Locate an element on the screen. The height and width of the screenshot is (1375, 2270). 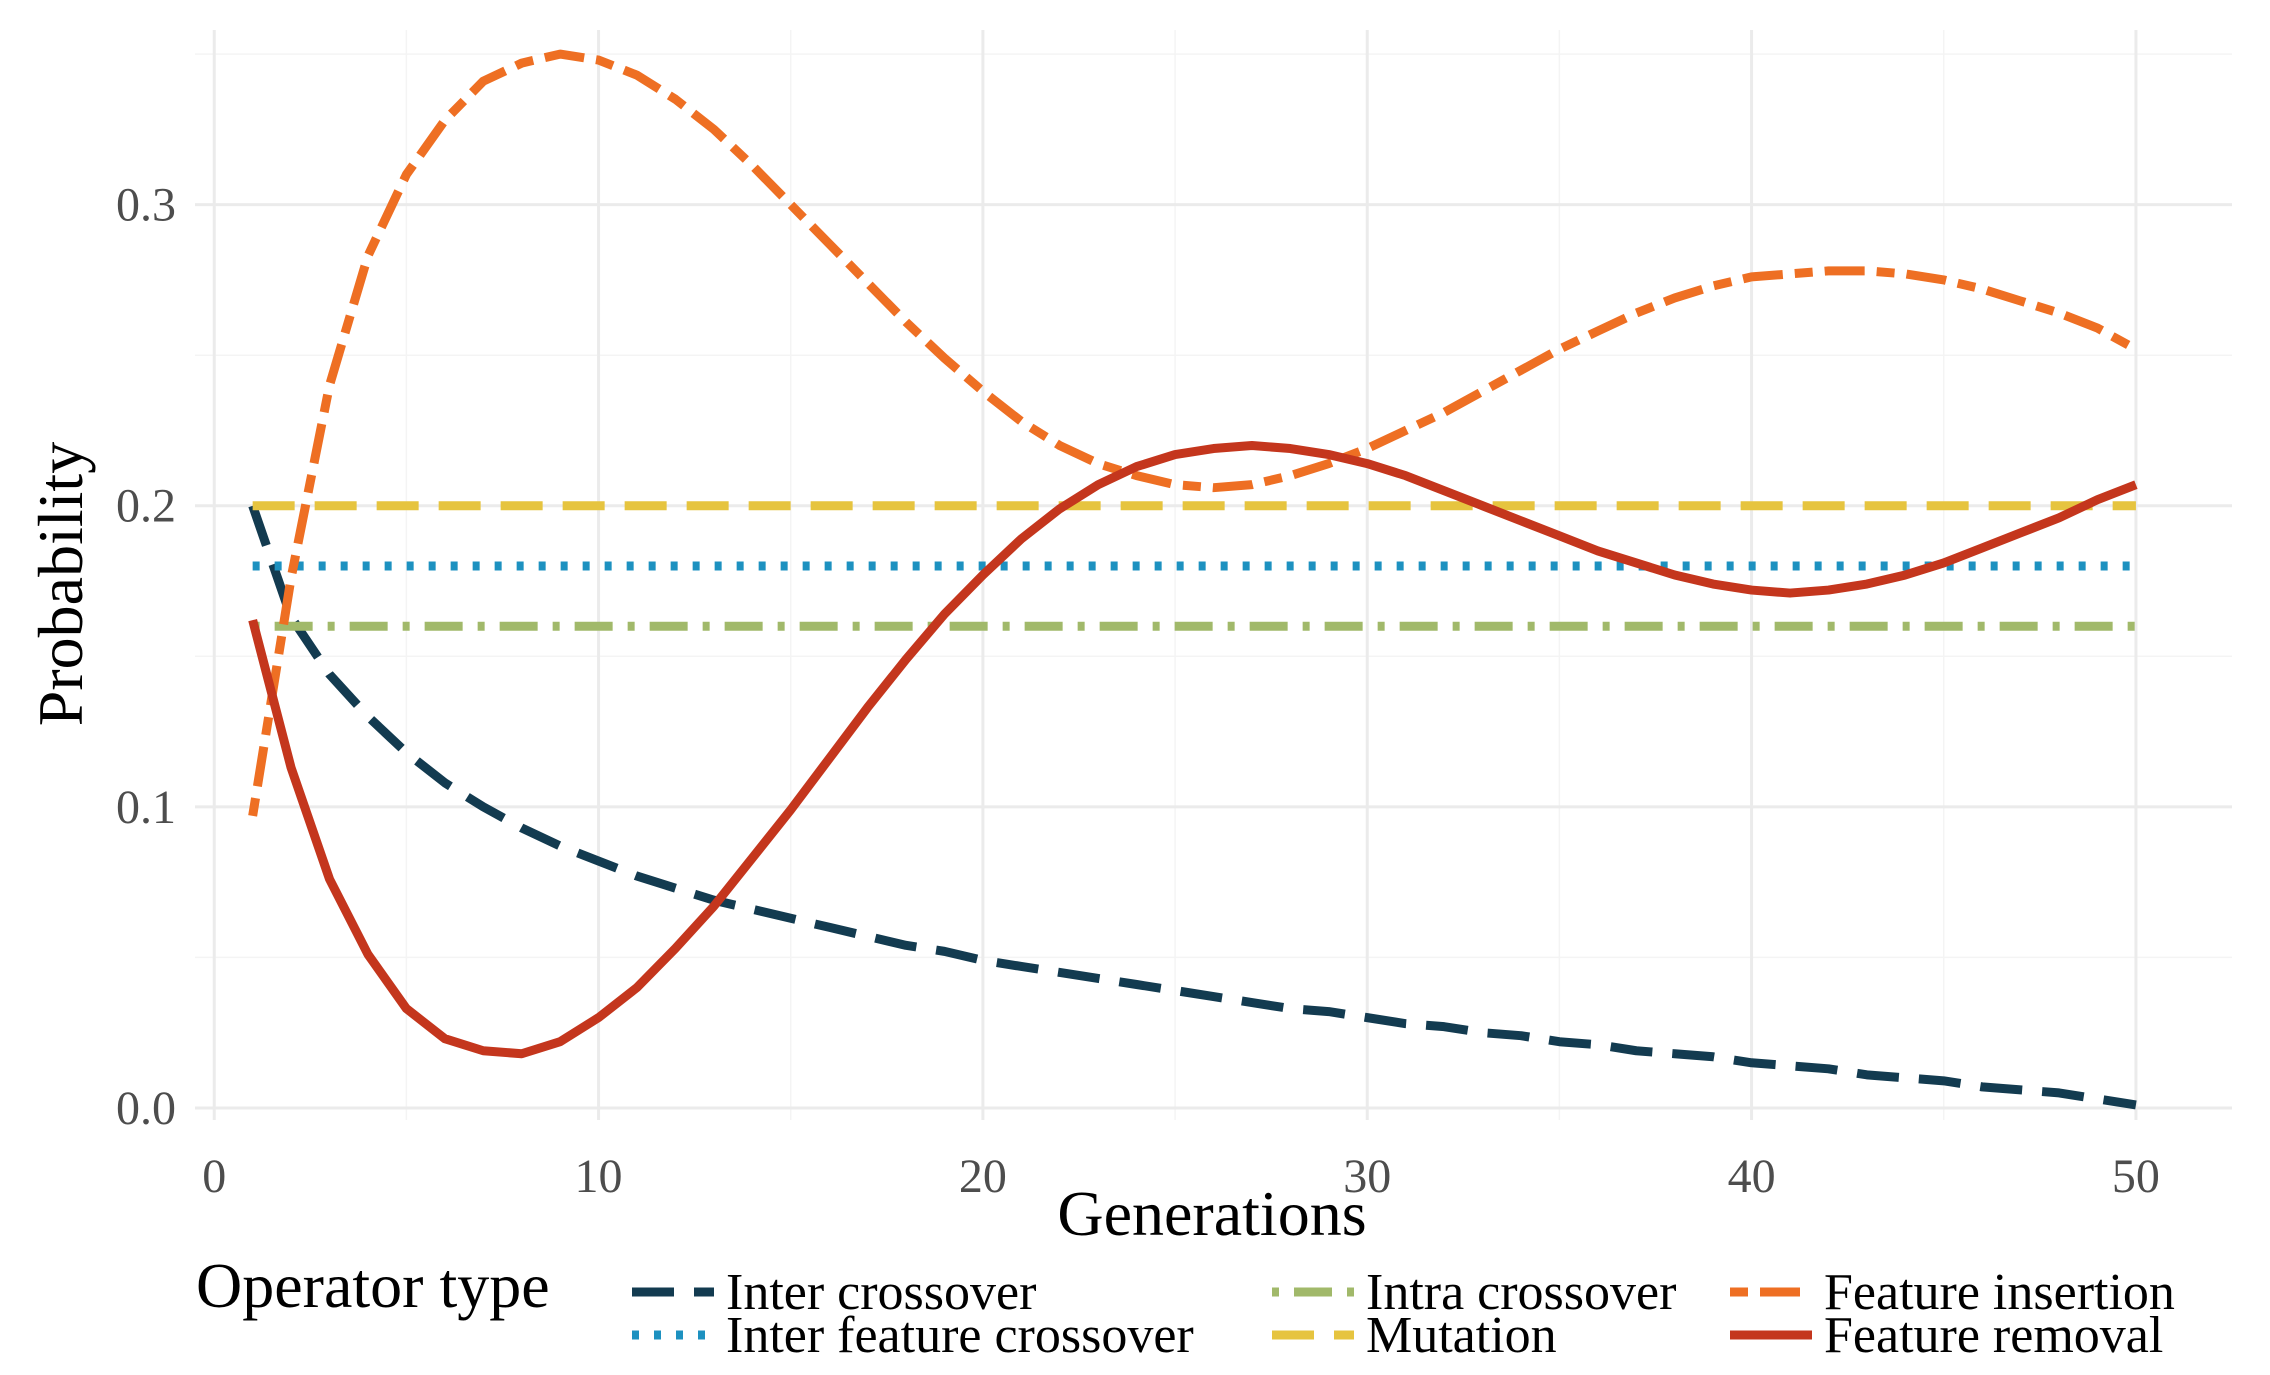
legend-label-inter-crossover: Inter crossover is located at coordinates (881, 1292).